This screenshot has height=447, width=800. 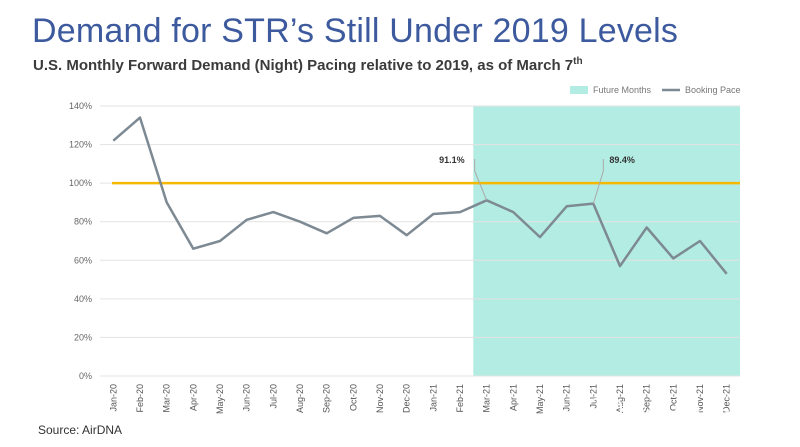 What do you see at coordinates (80, 430) in the screenshot?
I see `source-note: Source: AirDNA` at bounding box center [80, 430].